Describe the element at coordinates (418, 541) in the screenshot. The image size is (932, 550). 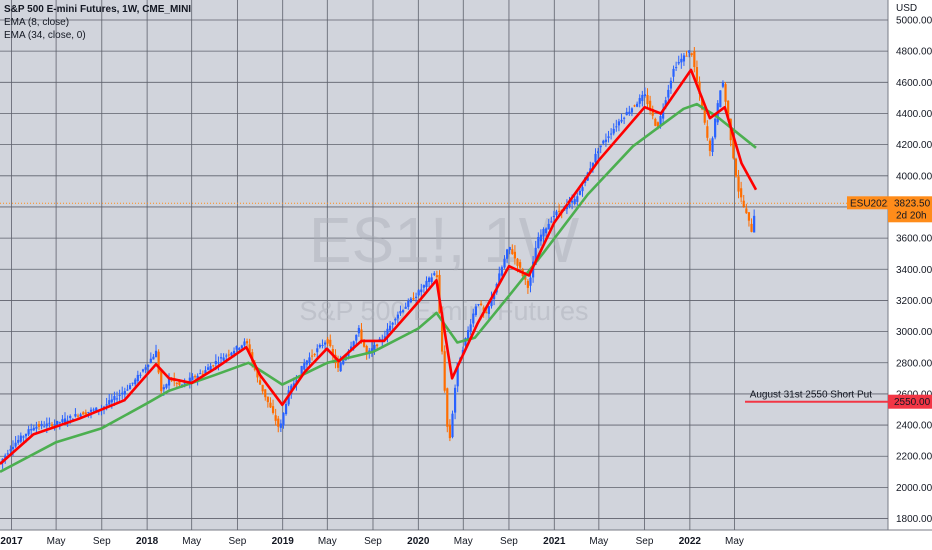
I see `time-axis-tick: 2020` at that location.